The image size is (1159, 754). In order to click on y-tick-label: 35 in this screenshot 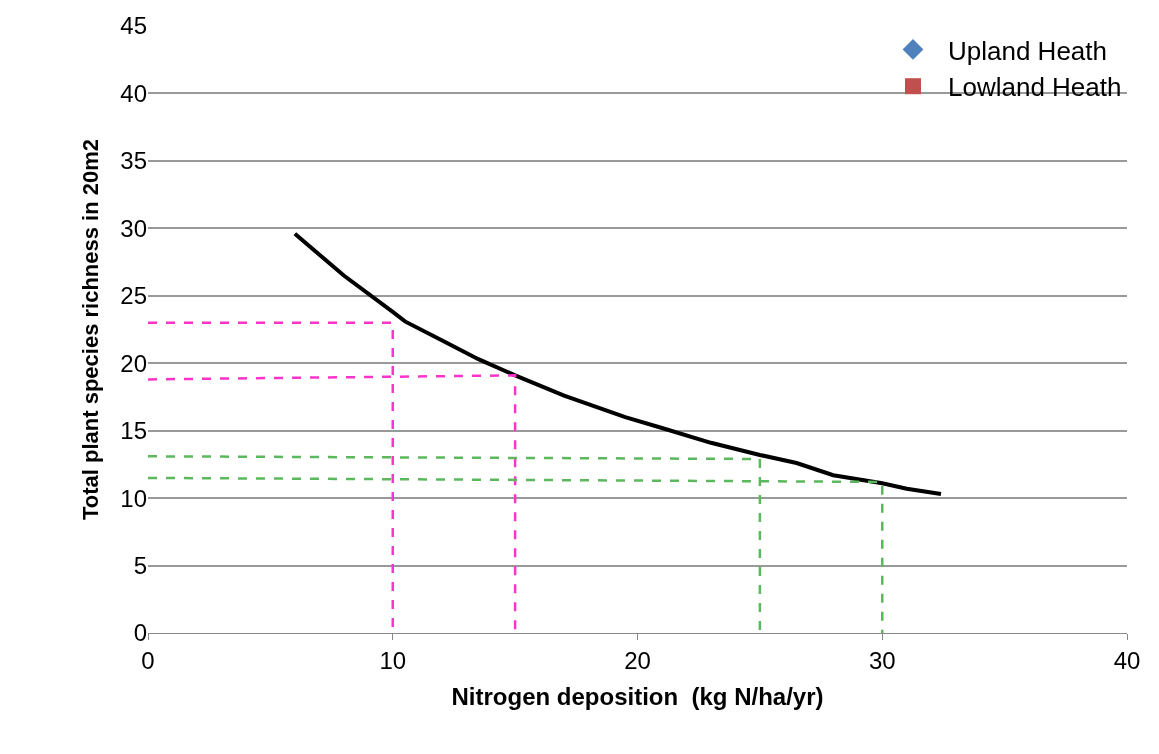, I will do `click(133, 161)`.